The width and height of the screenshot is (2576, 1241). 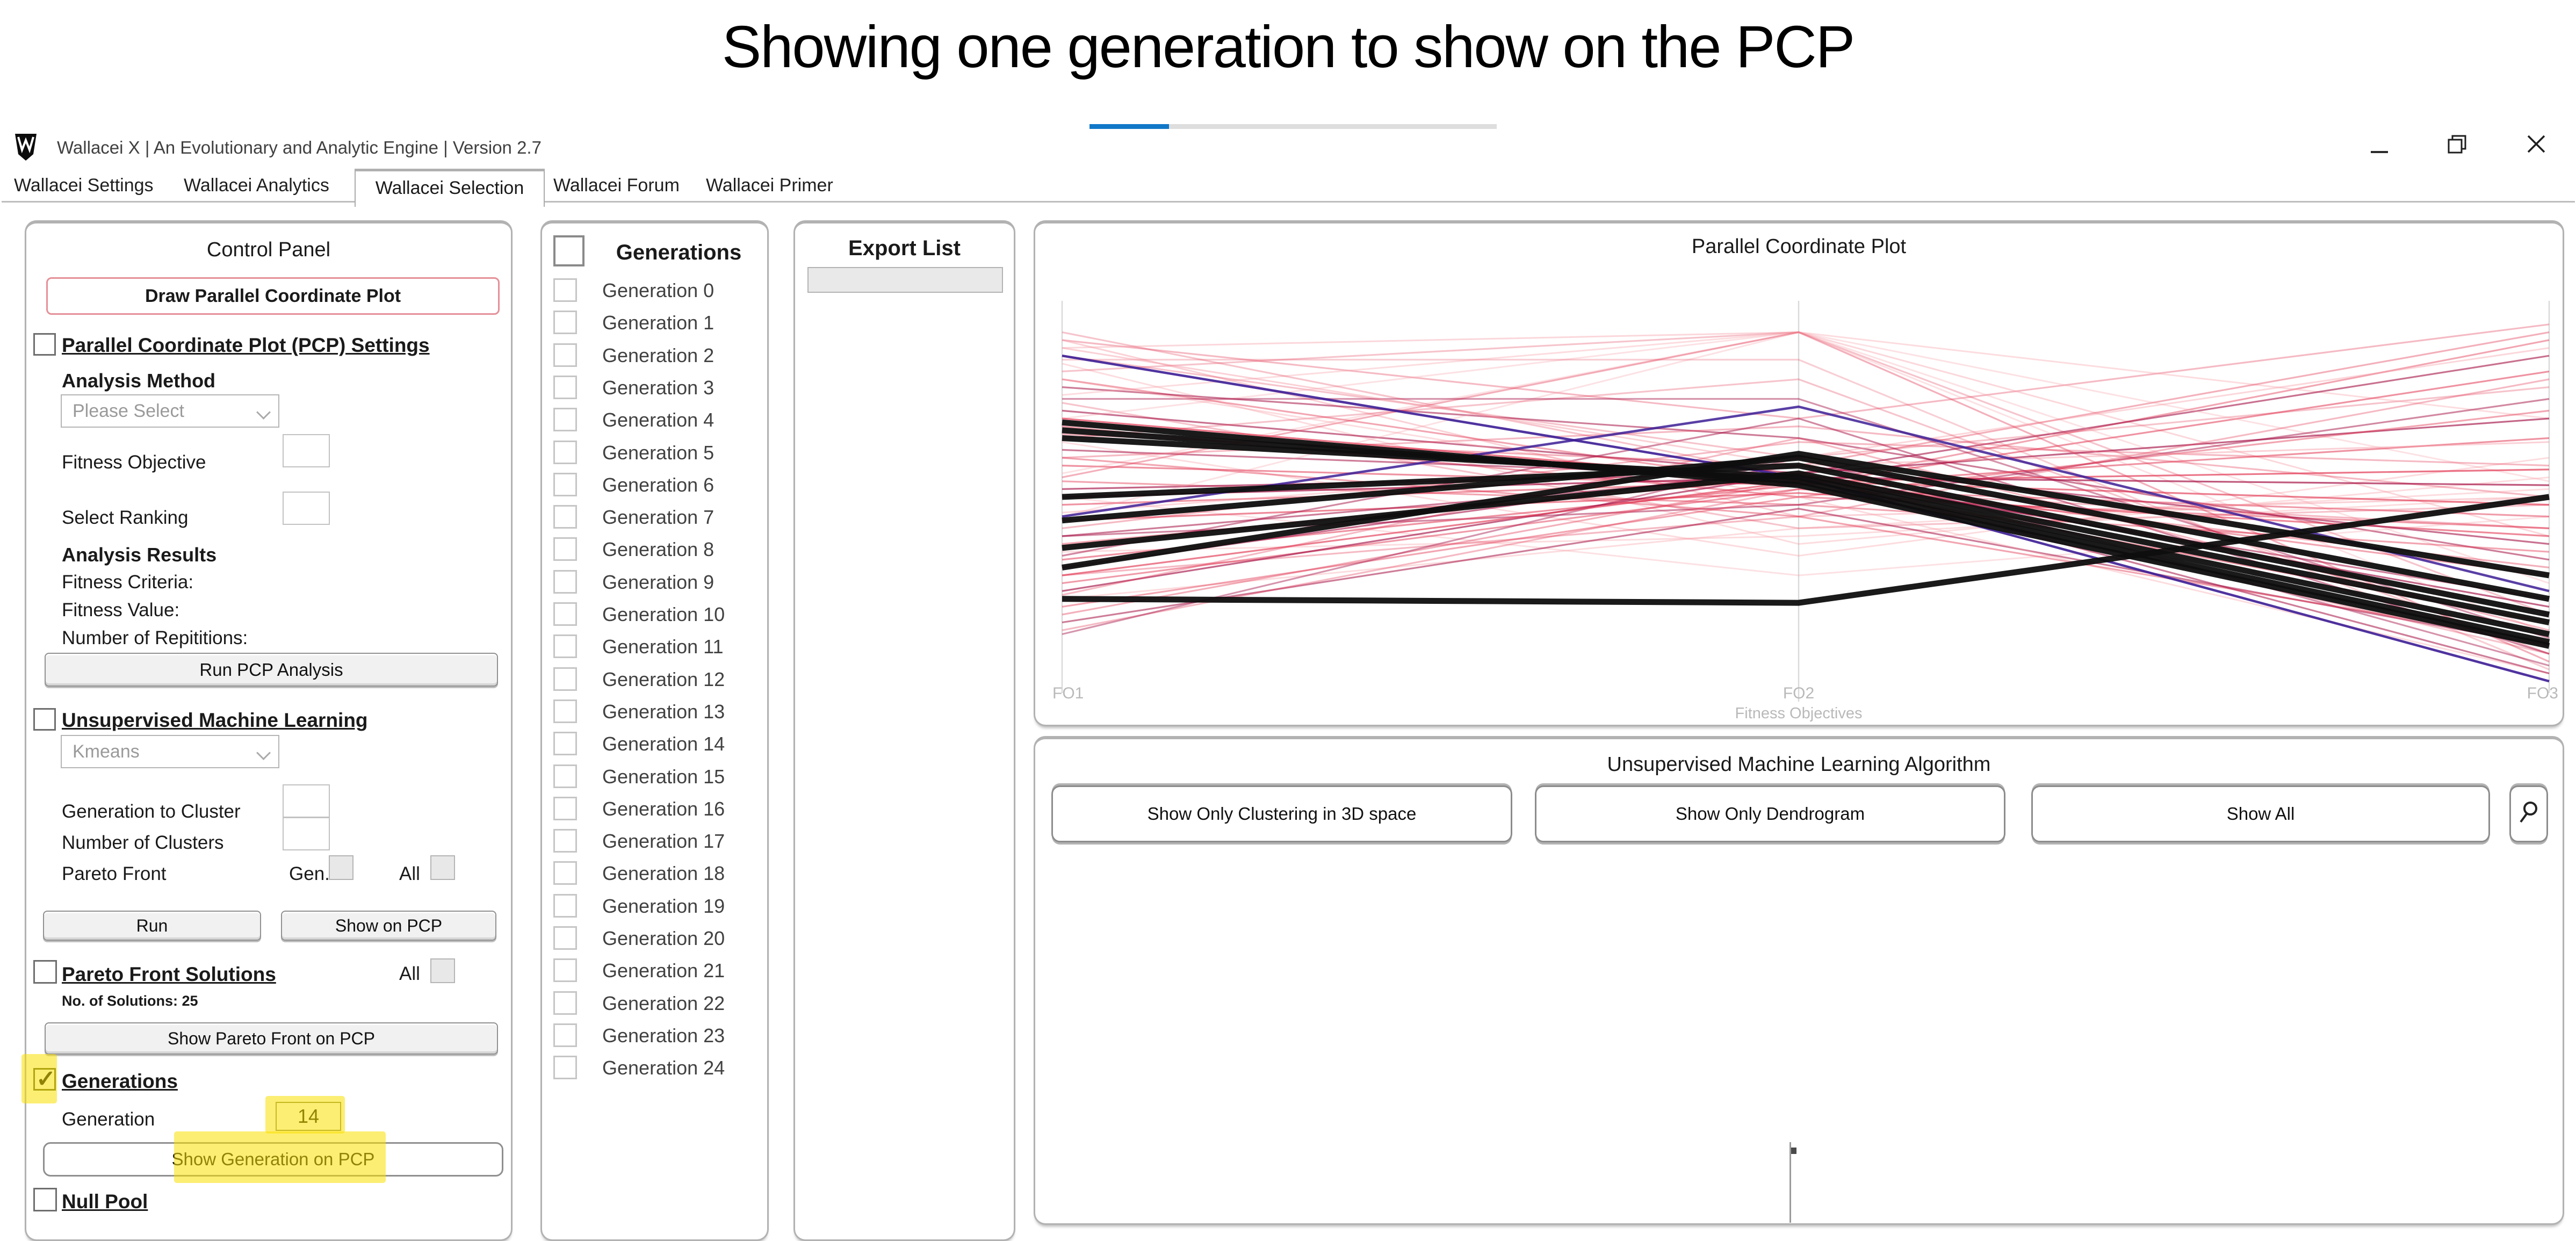 I want to click on analysis-method-label: Analysis Method, so click(x=139, y=381).